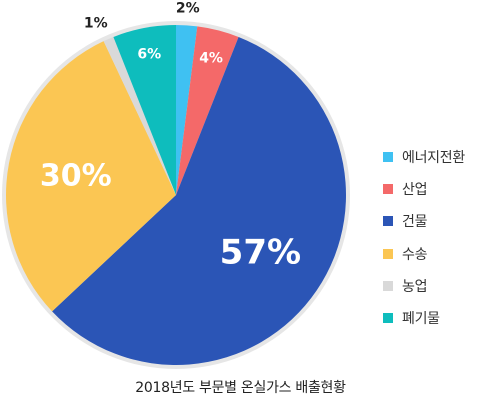 This screenshot has height=406, width=481. I want to click on legend-item: 에너지전환, so click(431, 157).